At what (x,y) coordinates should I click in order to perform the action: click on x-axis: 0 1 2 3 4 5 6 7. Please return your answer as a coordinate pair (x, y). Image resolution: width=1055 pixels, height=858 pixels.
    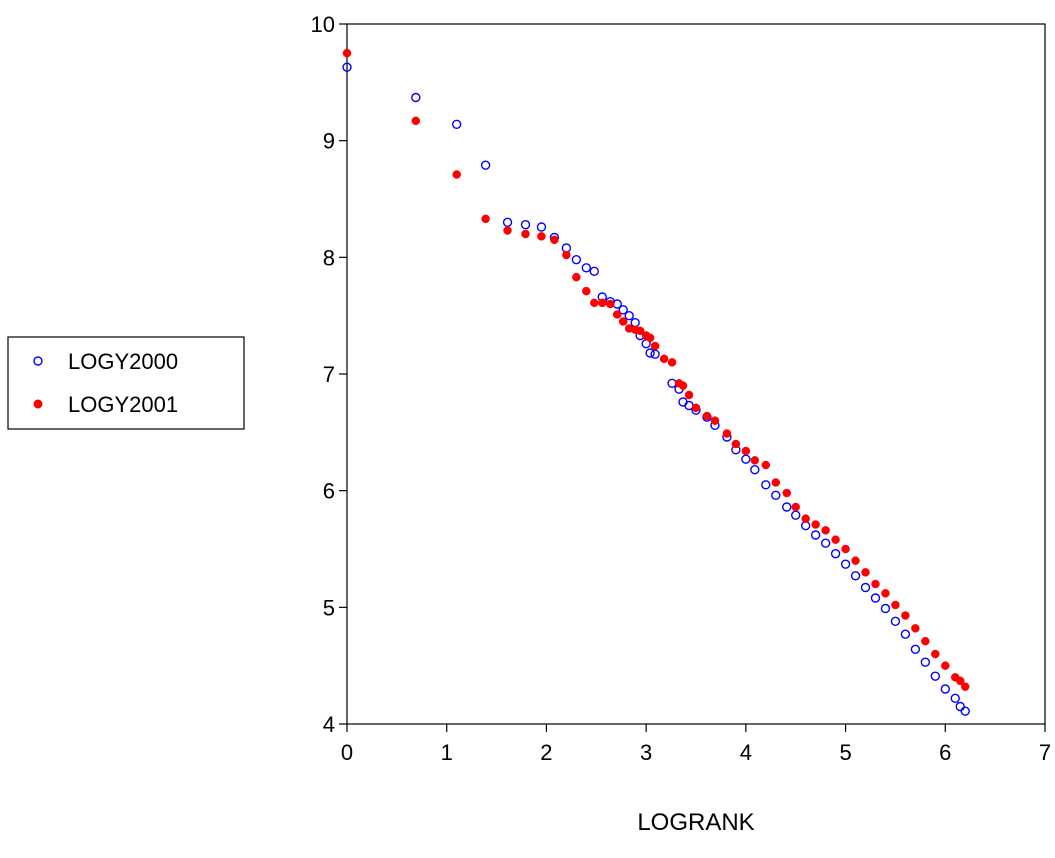
    Looking at the image, I should click on (696, 744).